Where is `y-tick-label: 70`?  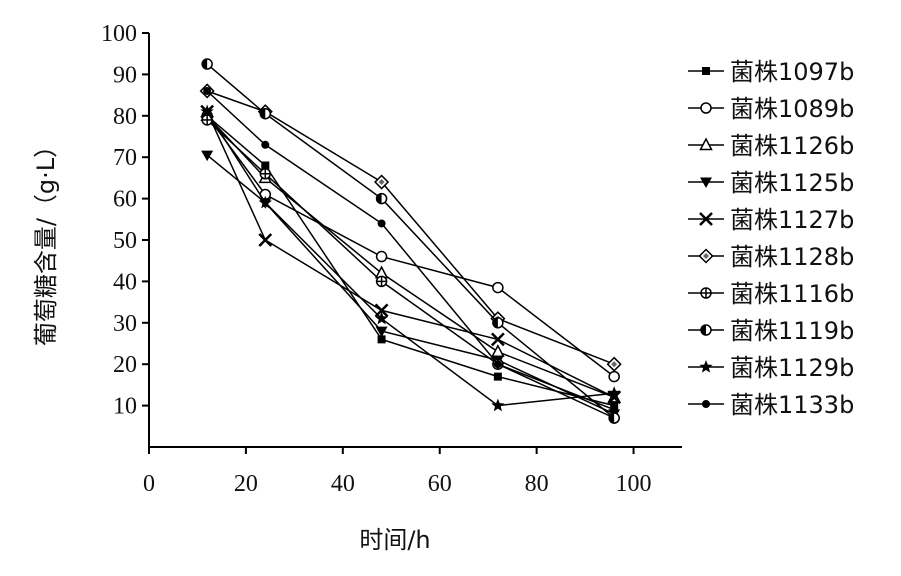 y-tick-label: 70 is located at coordinates (125, 158).